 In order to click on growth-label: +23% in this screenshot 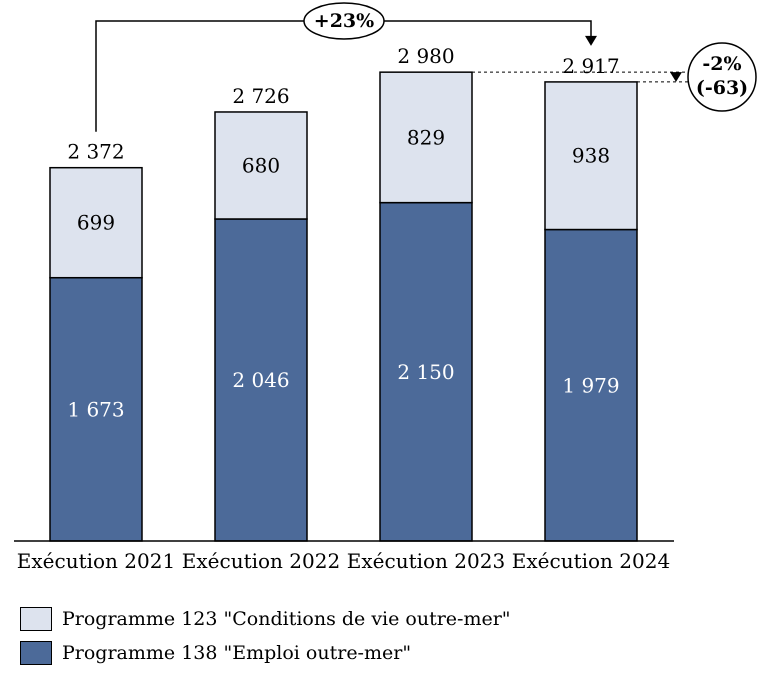, I will do `click(344, 21)`.